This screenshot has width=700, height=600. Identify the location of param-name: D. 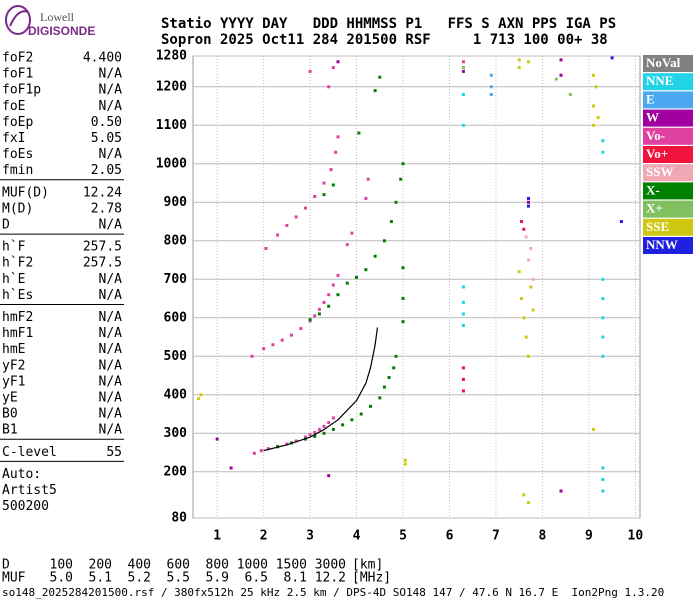
(6, 225).